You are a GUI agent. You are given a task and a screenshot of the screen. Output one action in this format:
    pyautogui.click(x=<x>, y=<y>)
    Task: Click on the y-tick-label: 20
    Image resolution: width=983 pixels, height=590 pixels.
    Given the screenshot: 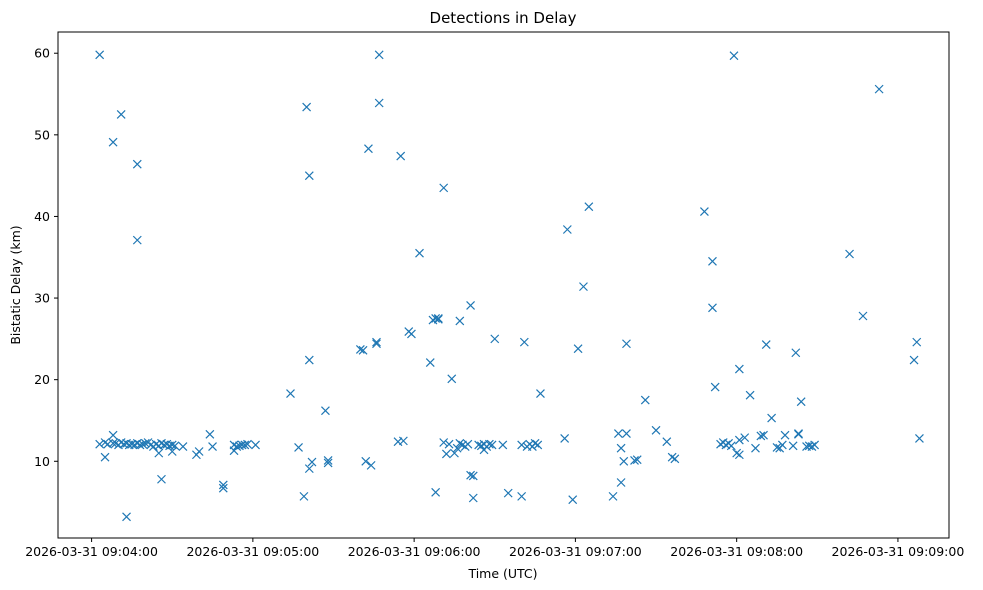 What is the action you would take?
    pyautogui.click(x=42, y=379)
    